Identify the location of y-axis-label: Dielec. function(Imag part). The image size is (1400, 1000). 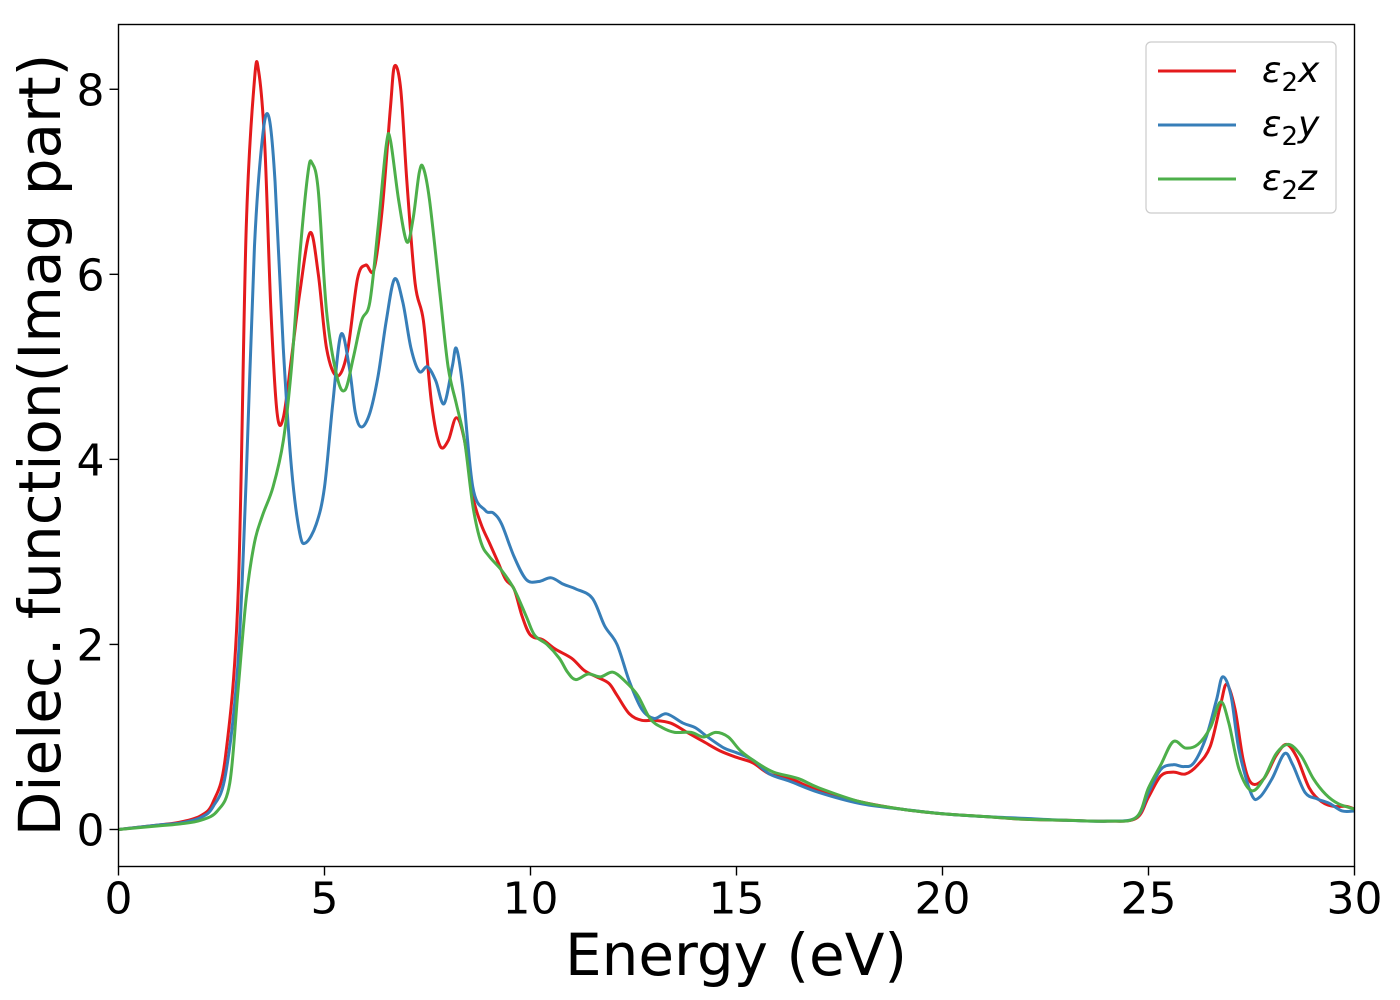
(40, 445).